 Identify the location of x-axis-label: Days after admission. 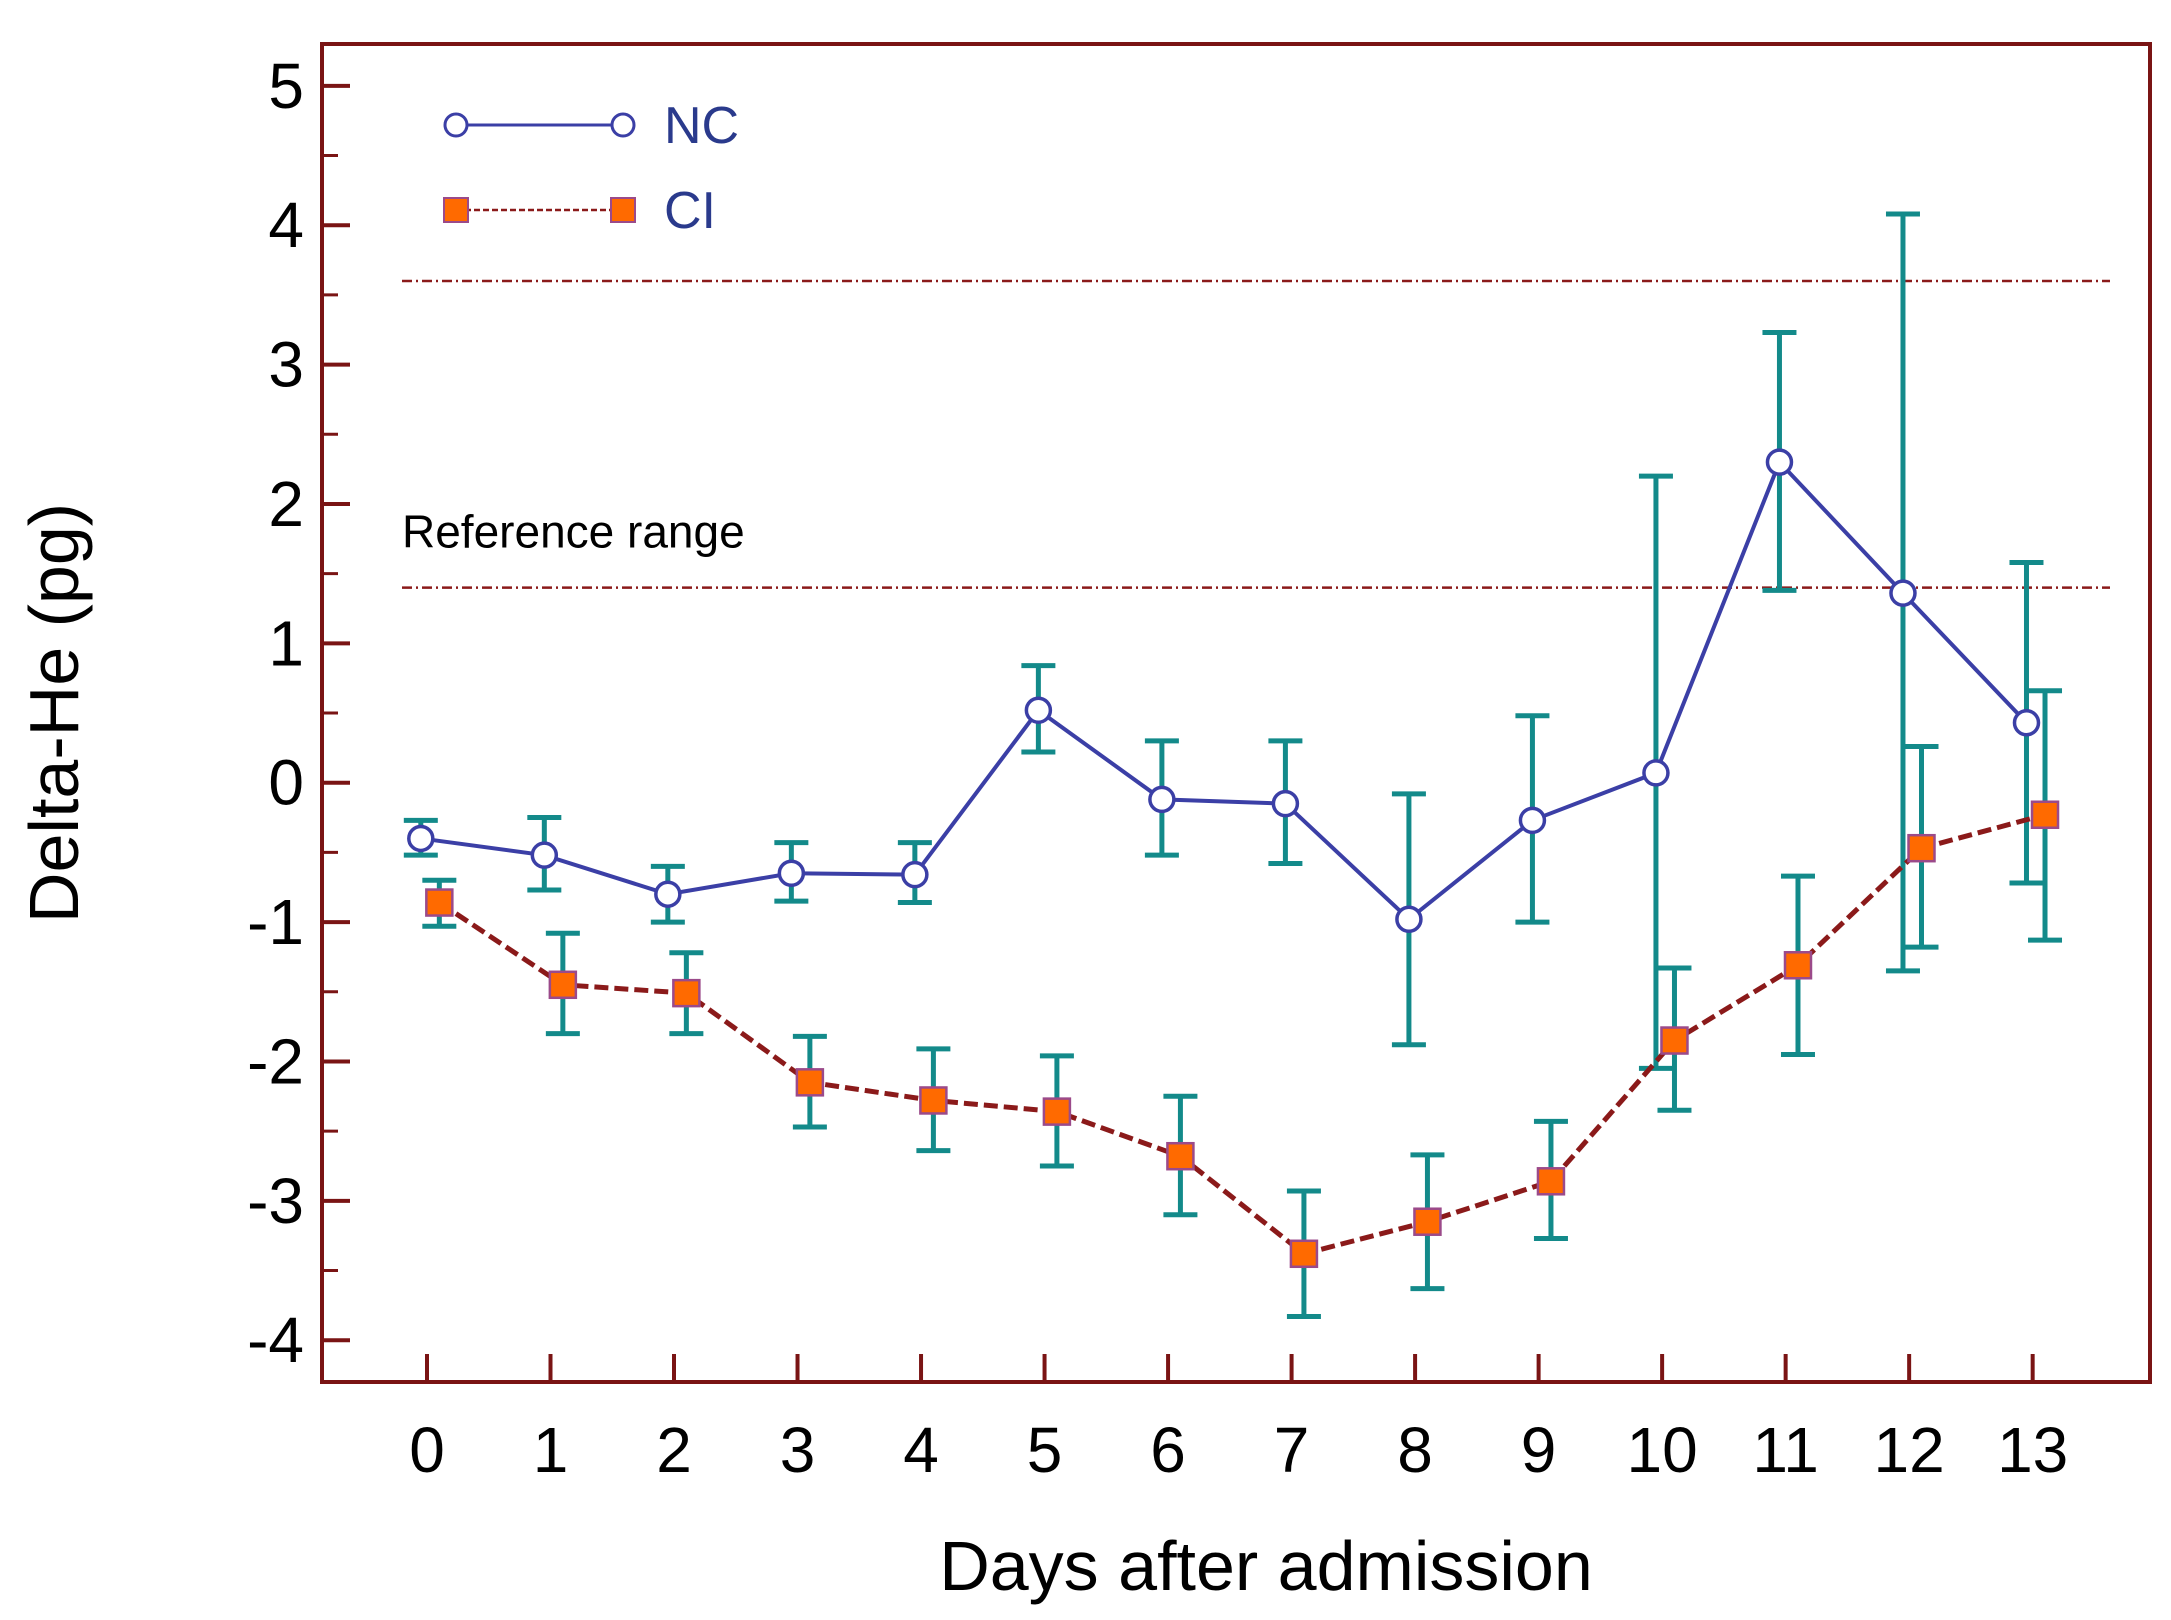
(1266, 1566).